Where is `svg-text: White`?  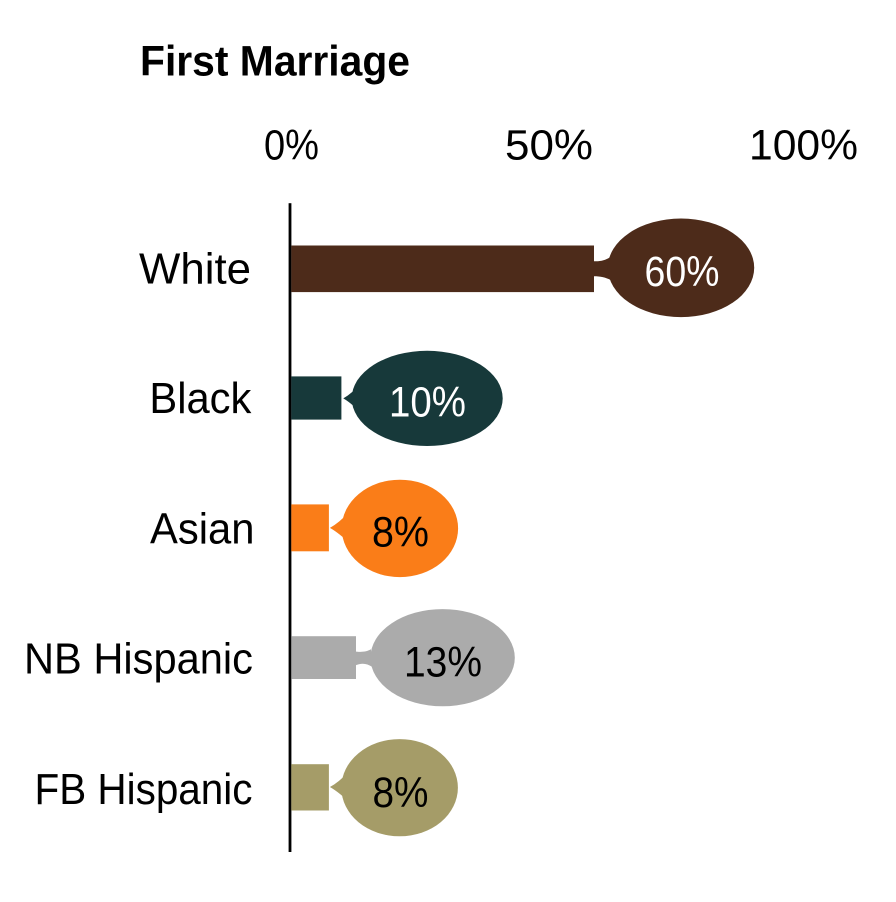
svg-text: White is located at coordinates (195, 268).